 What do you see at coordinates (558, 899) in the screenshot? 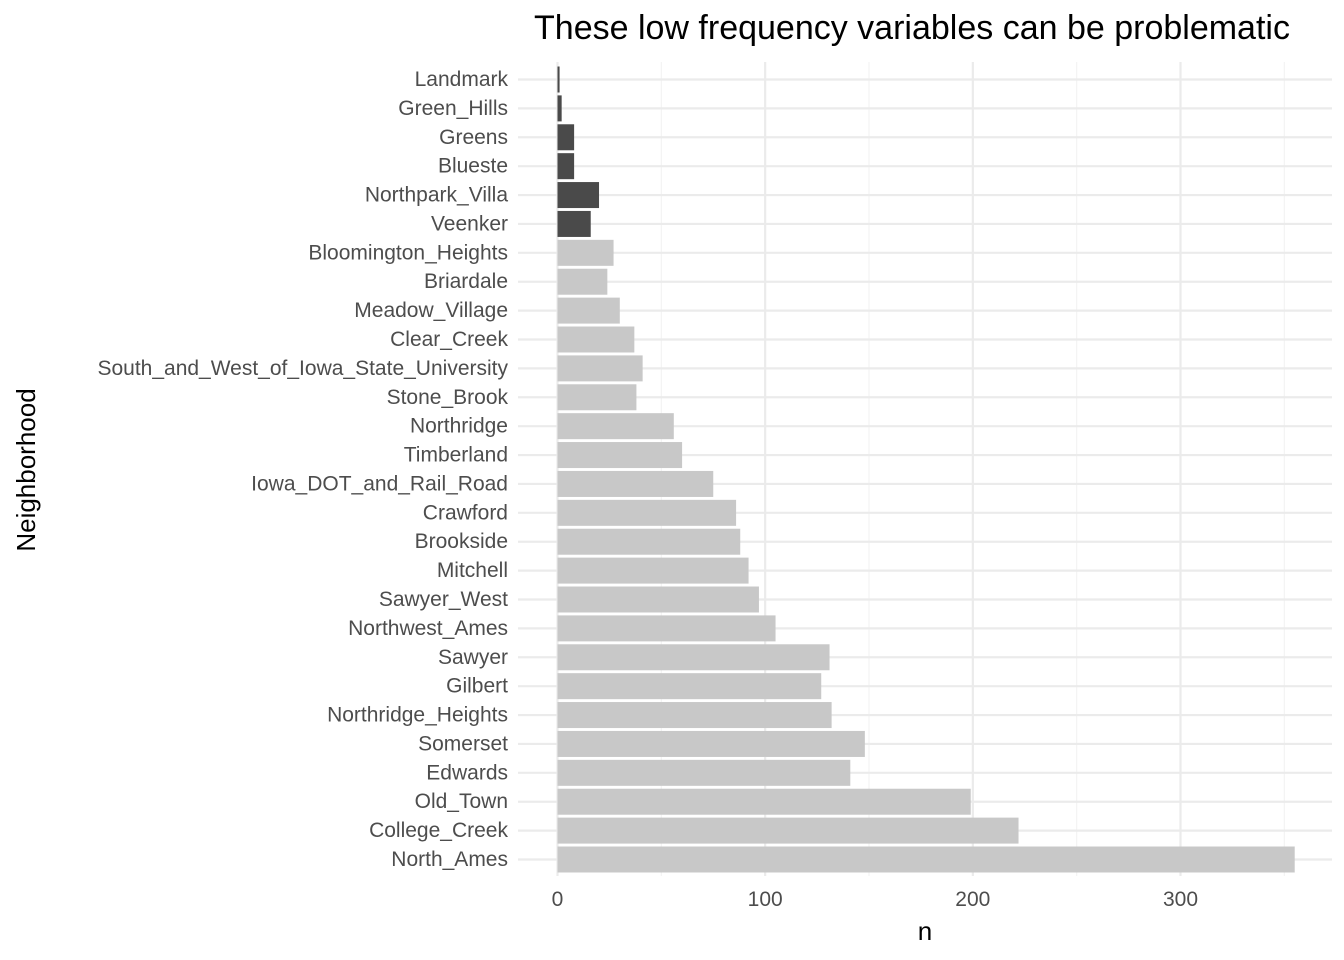
I see `x-tick-label: 0` at bounding box center [558, 899].